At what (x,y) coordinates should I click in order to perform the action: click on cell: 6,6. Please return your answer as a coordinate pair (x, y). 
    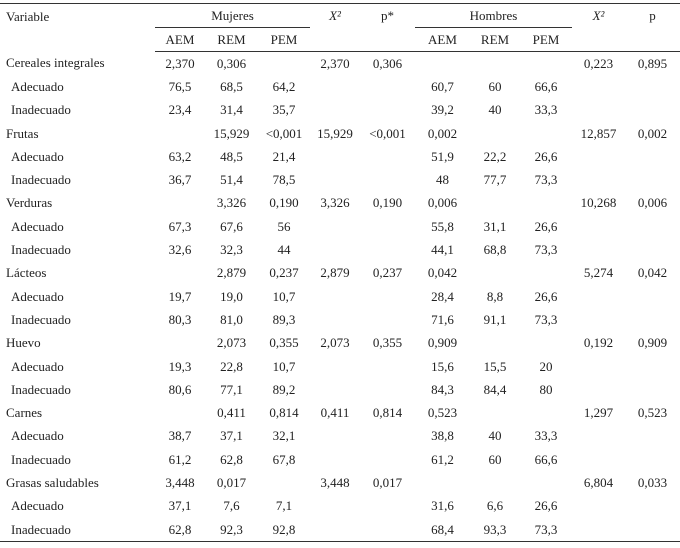
    Looking at the image, I should click on (495, 506).